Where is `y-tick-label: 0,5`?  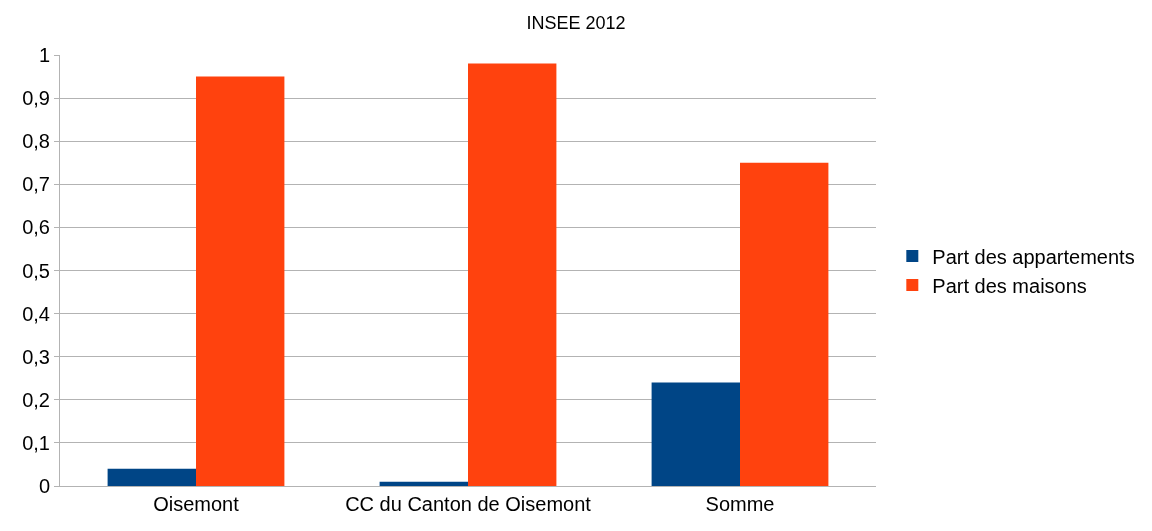
y-tick-label: 0,5 is located at coordinates (36, 270).